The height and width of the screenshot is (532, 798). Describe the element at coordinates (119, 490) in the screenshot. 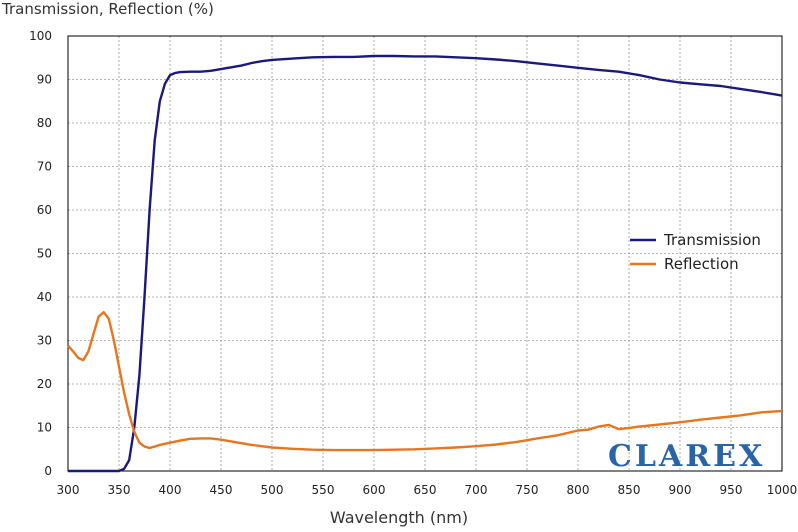

I see `x-tick-label: 350` at that location.